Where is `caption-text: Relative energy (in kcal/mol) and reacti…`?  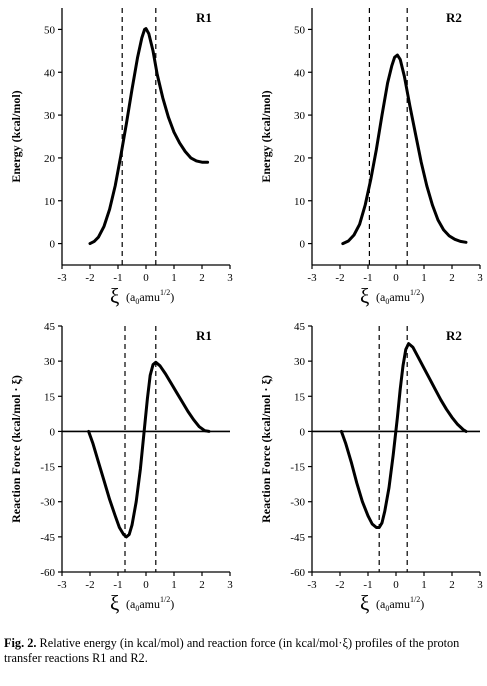
caption-text: Relative energy (in kcal/mol) and reacti… is located at coordinates (232, 650).